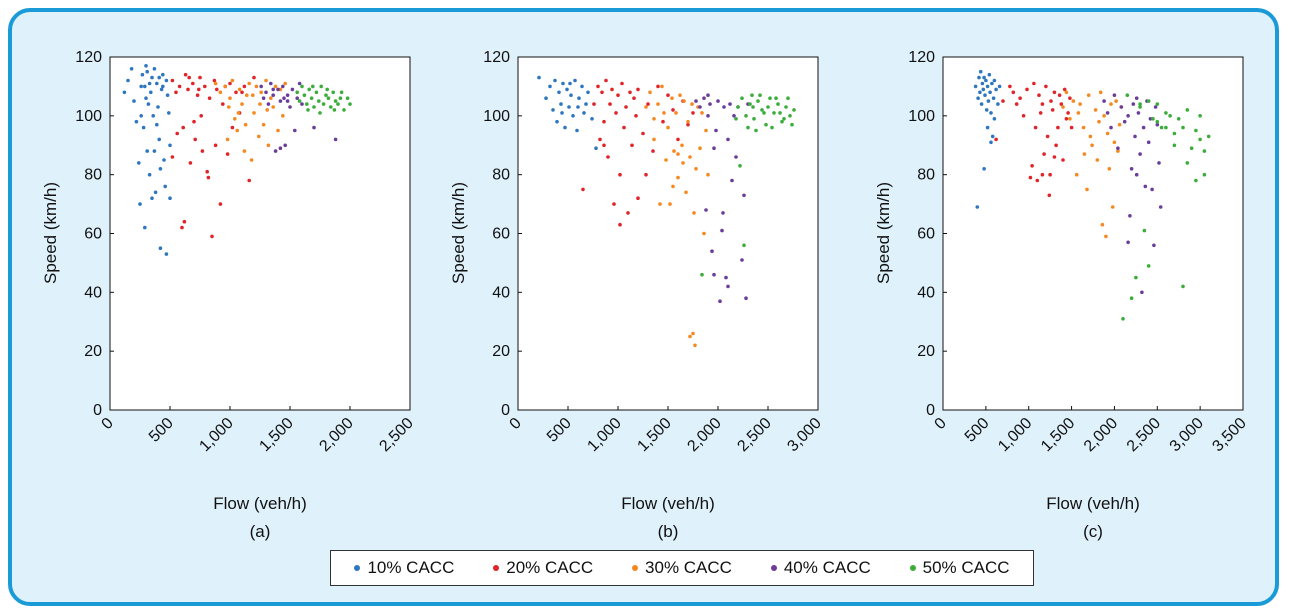 This screenshot has height=616, width=1291. What do you see at coordinates (666, 430) in the screenshot?
I see `x-axis-ticks: 0 500 1,000 1,500 2,000 2,500 3,000` at bounding box center [666, 430].